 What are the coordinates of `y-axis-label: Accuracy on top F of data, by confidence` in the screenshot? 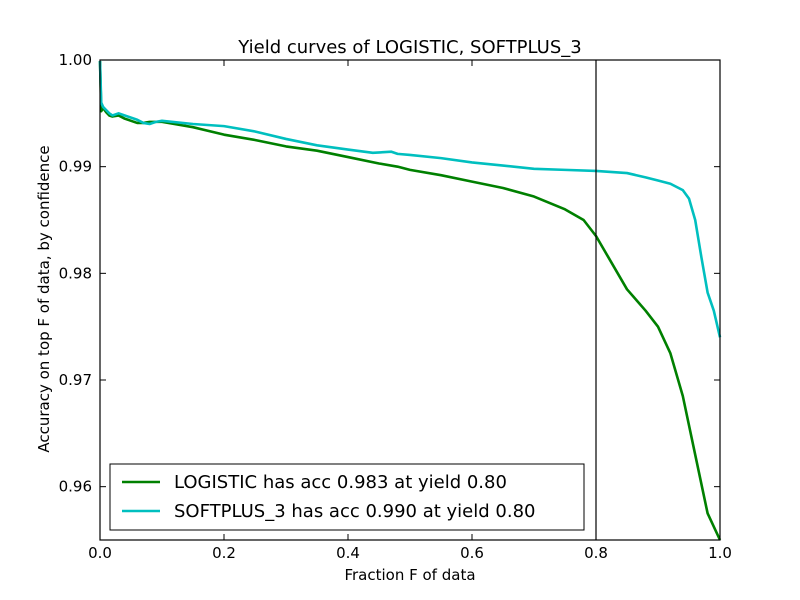 It's located at (44, 298).